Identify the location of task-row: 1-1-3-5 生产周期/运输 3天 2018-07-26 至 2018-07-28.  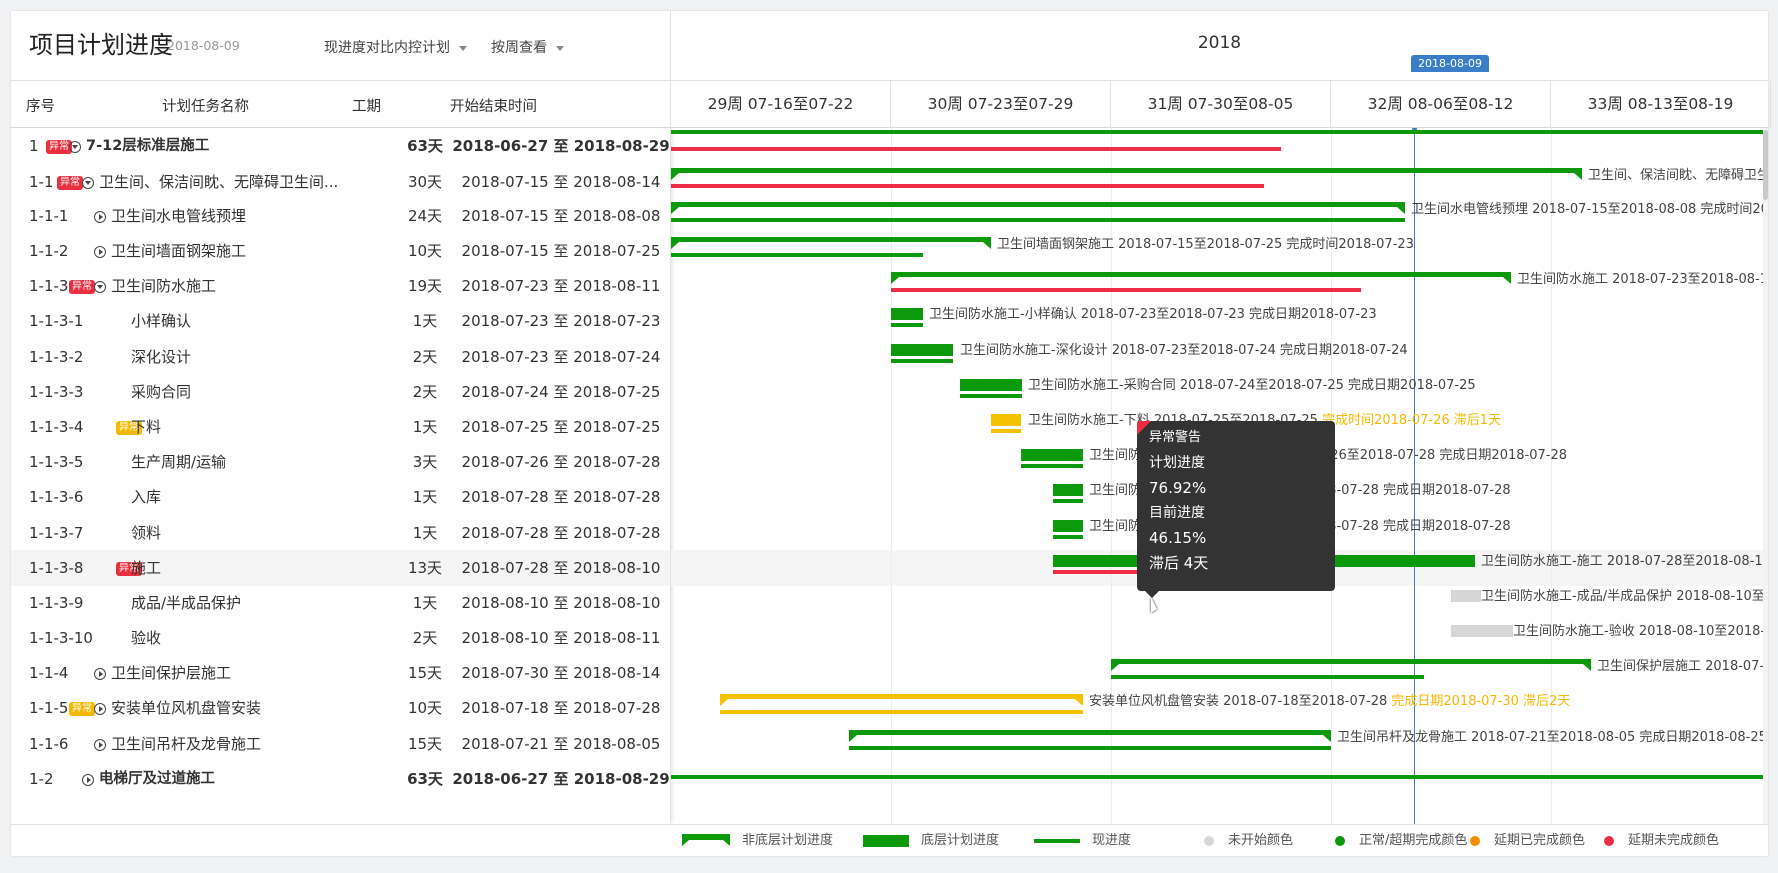
(340, 462).